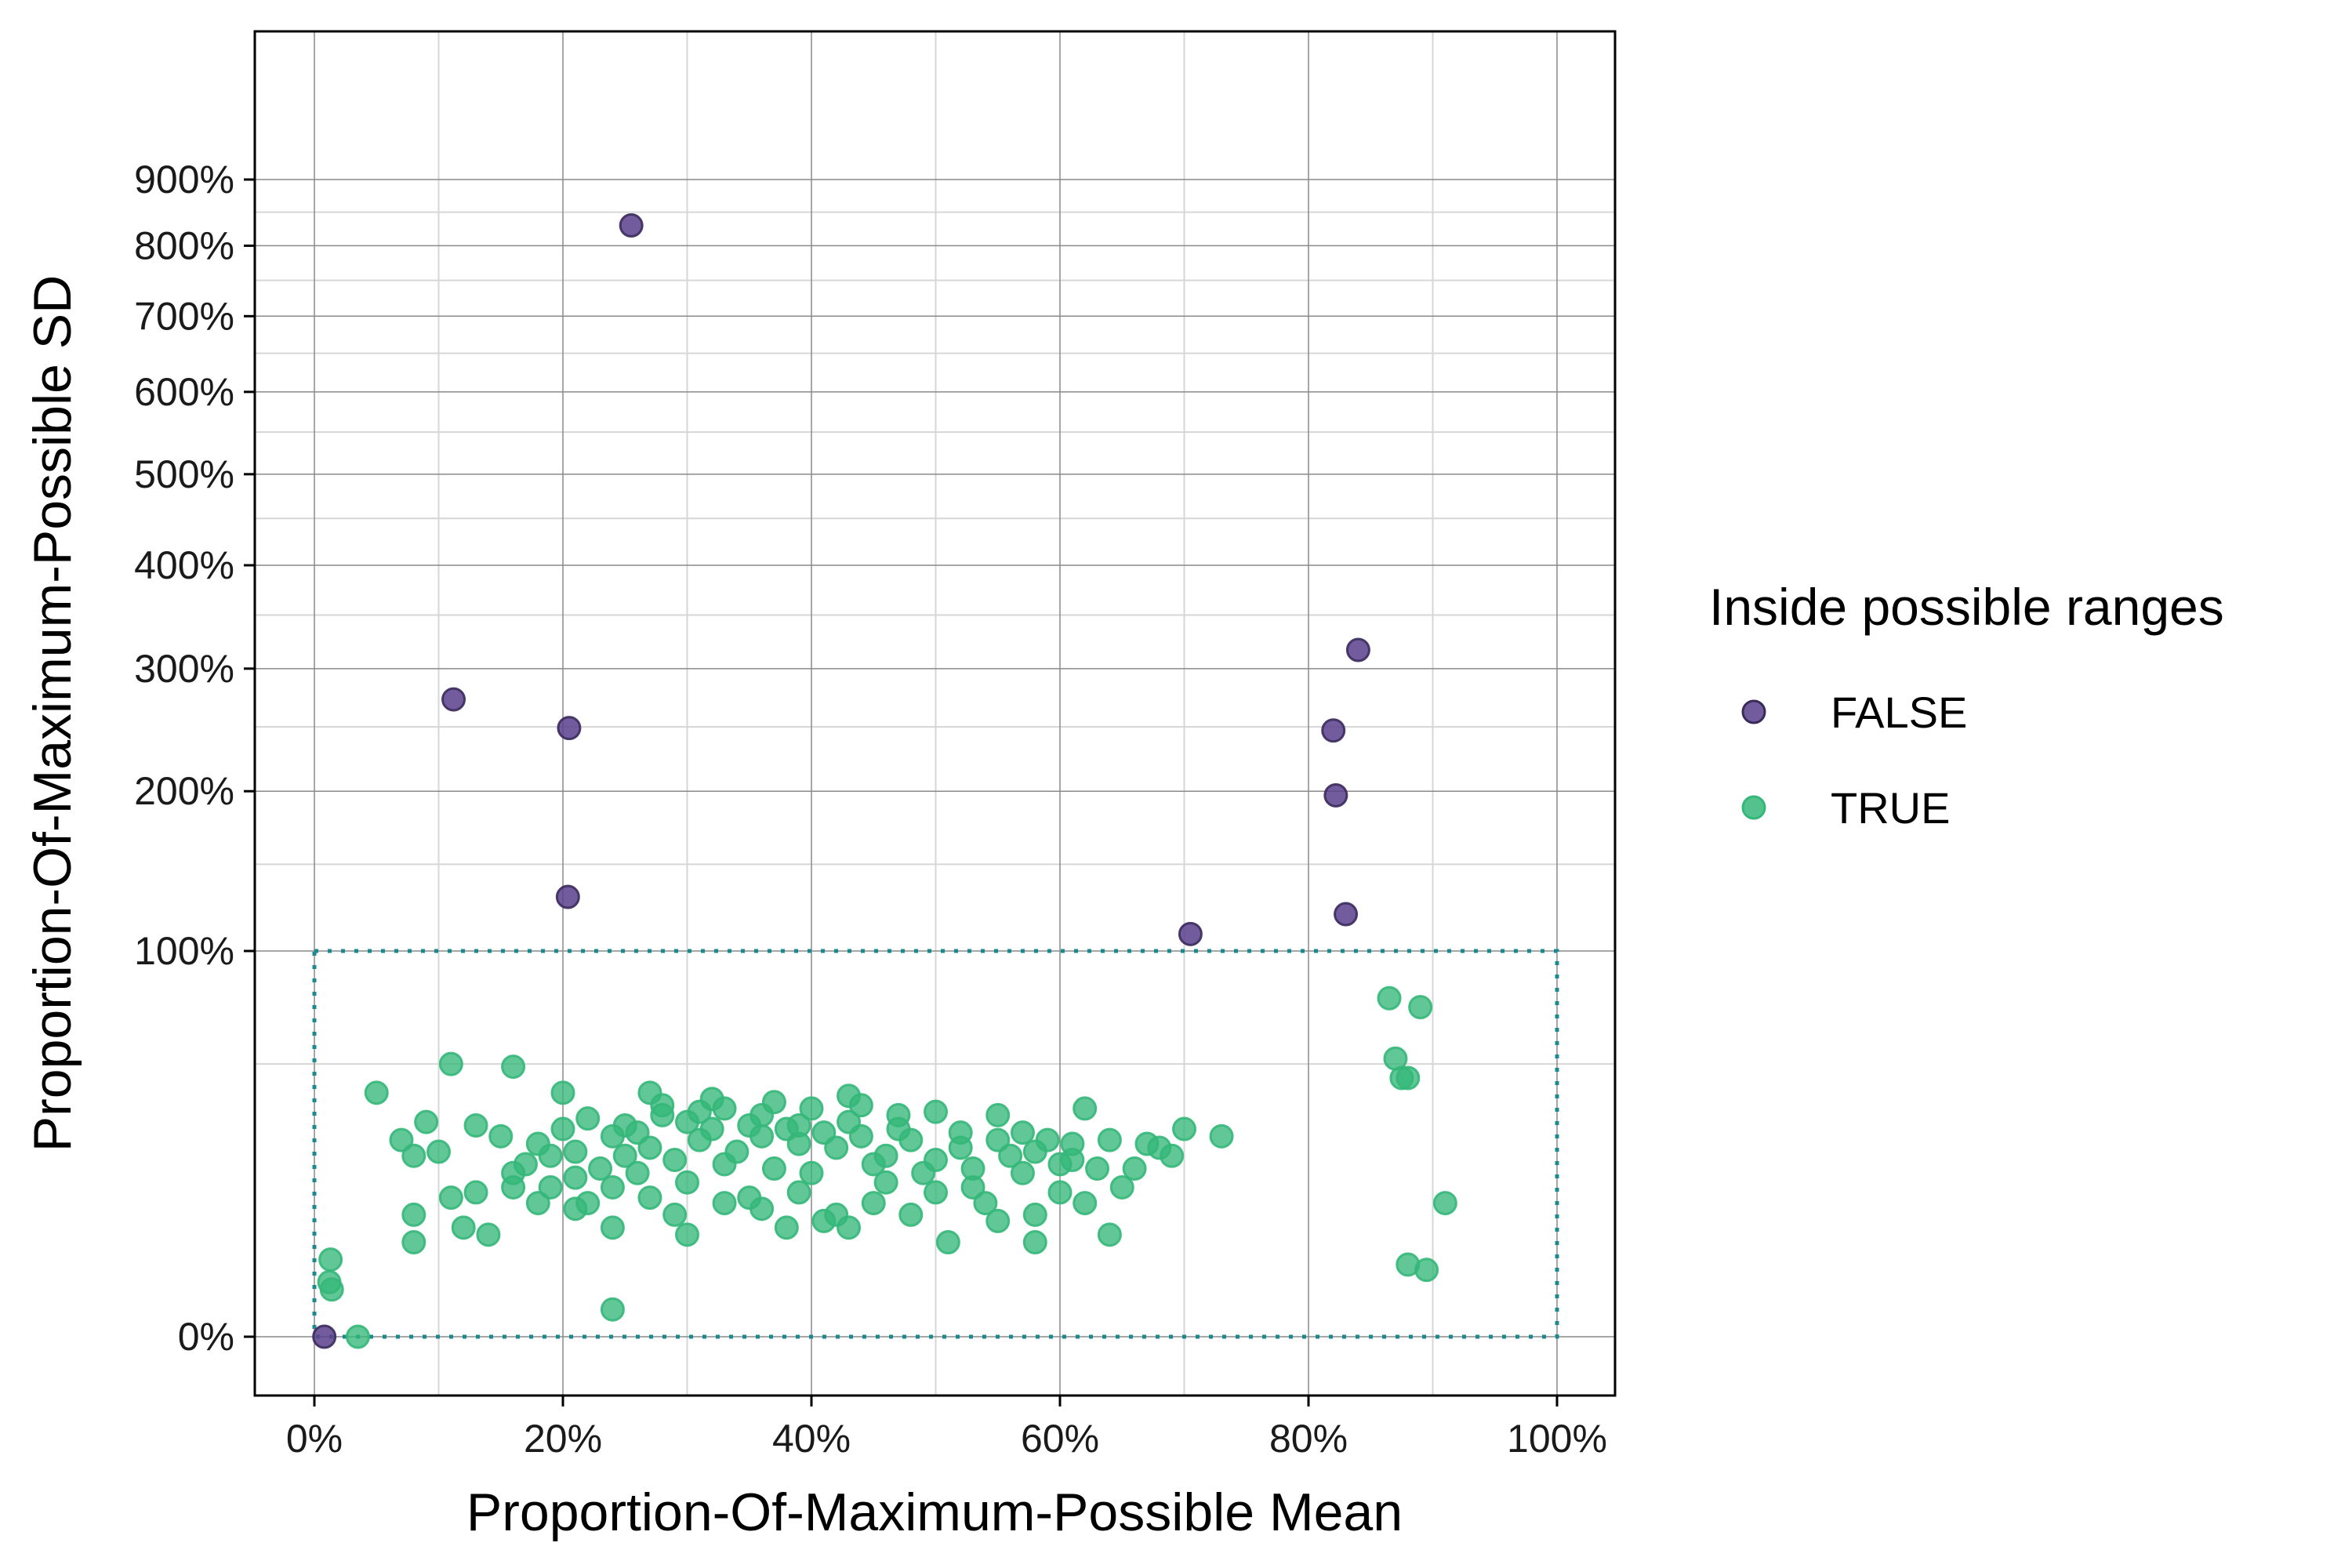  I want to click on legend-label-false: FALSE, so click(1899, 712).